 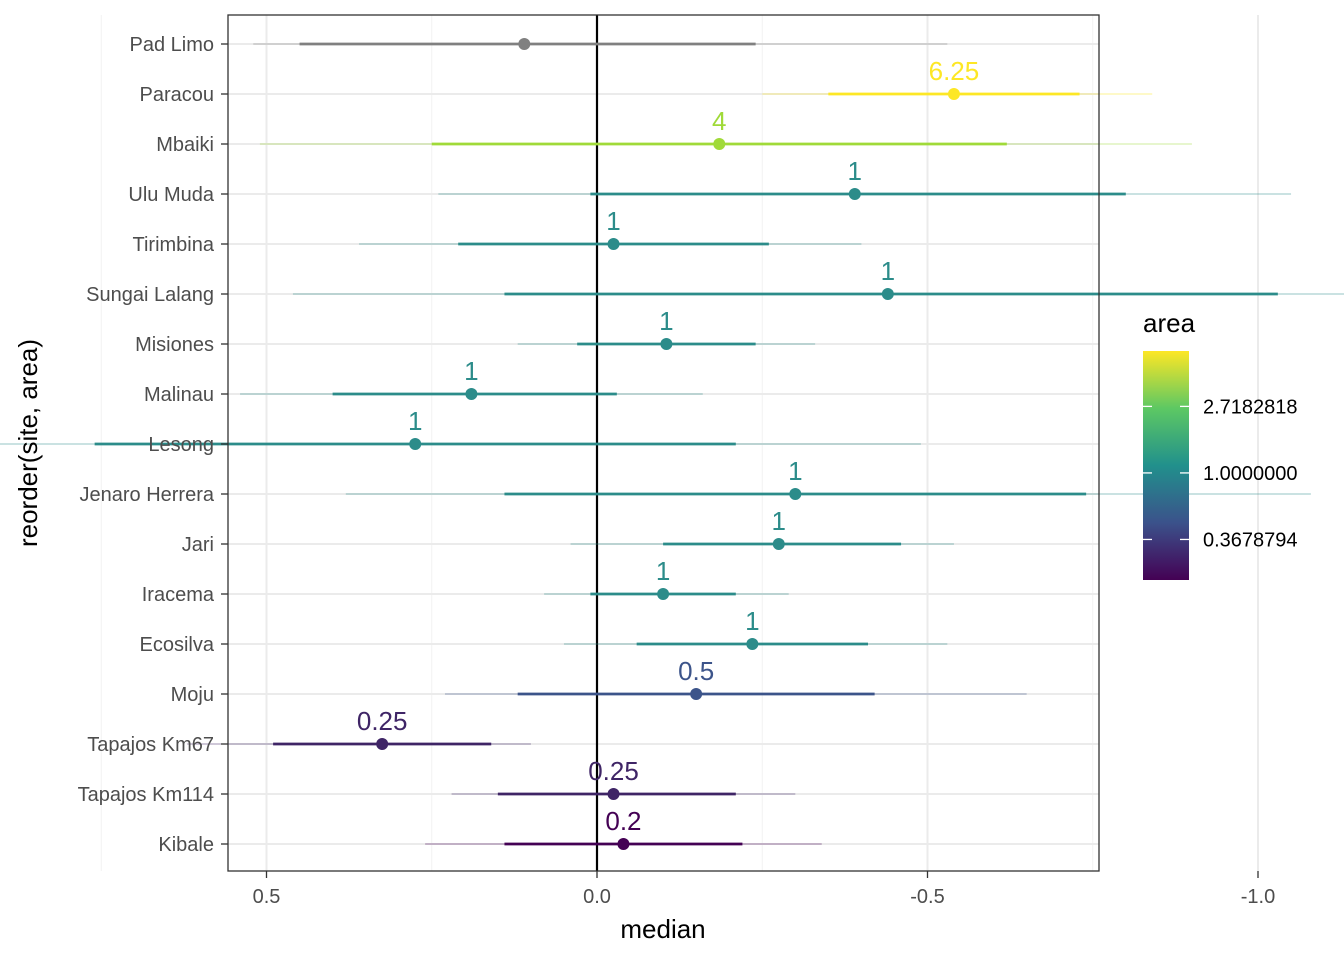 What do you see at coordinates (1169, 323) in the screenshot?
I see `legend-title: area` at bounding box center [1169, 323].